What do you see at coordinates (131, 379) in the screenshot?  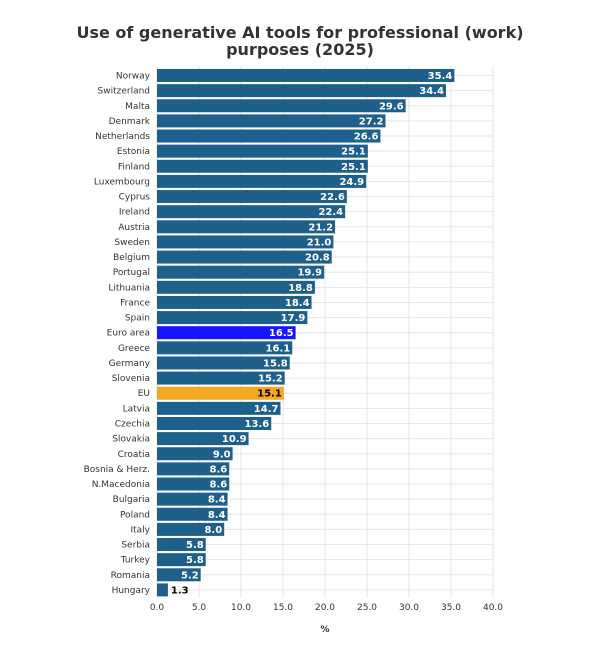 I see `category-label: Slovenia` at bounding box center [131, 379].